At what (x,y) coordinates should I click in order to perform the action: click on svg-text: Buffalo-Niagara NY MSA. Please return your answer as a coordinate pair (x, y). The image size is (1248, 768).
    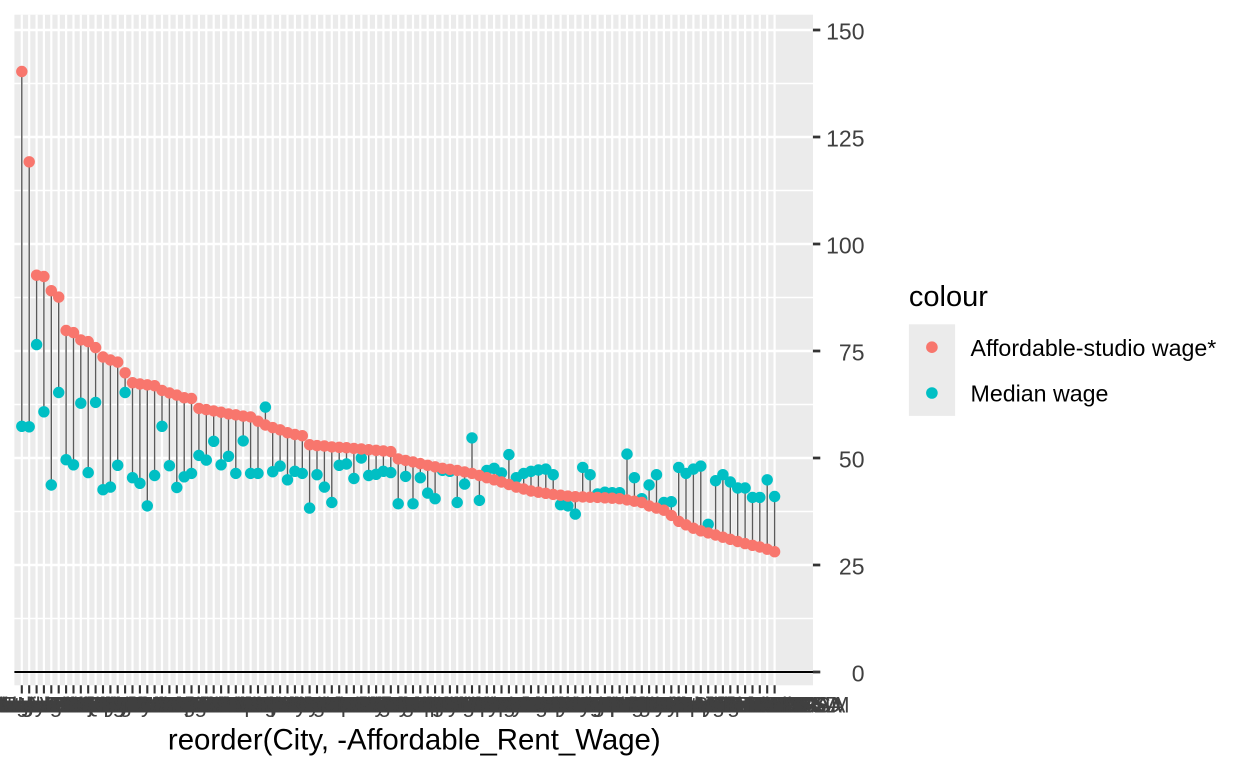
    Looking at the image, I should click on (516, 704).